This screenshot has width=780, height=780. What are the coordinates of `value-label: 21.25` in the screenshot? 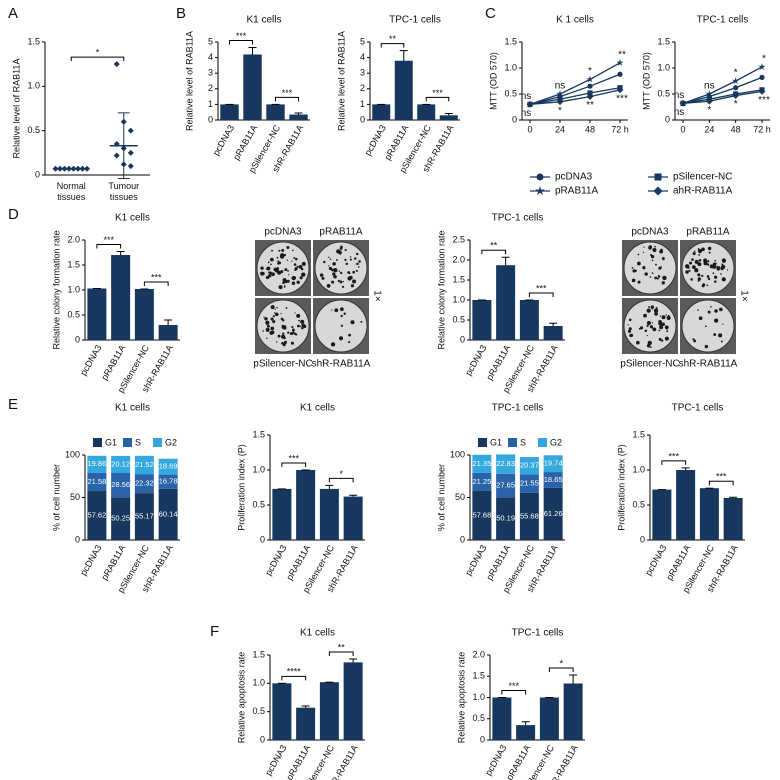 It's located at (481, 481).